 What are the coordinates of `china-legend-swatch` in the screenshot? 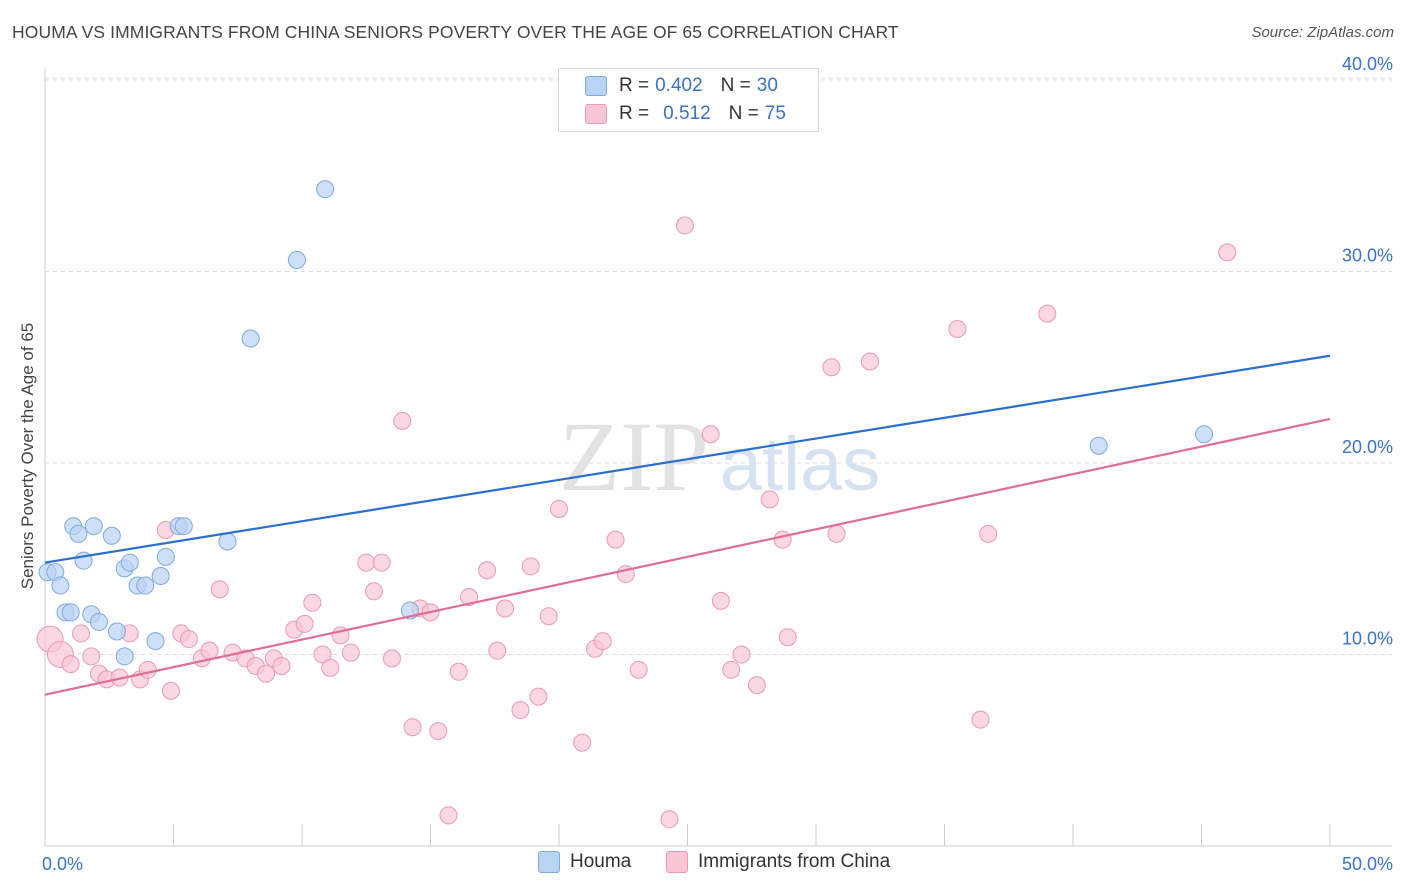 It's located at (677, 862).